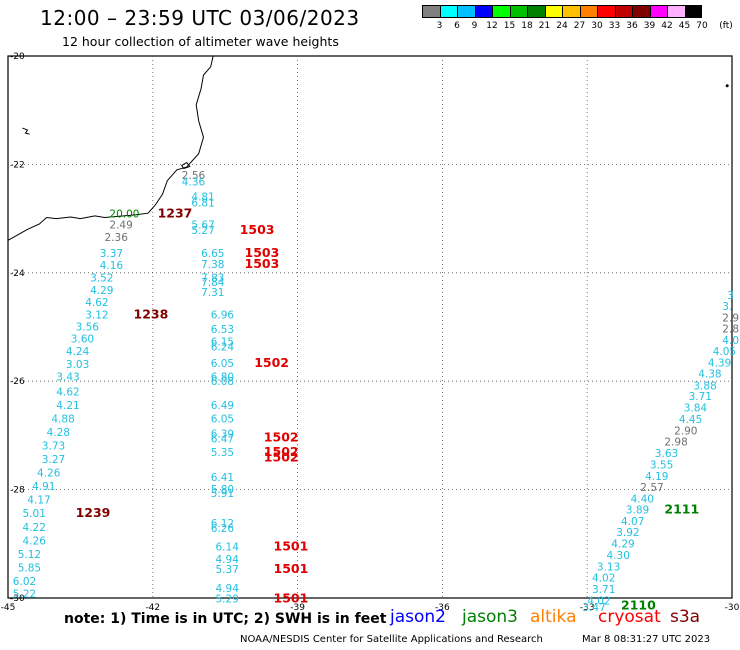 This screenshot has width=740, height=650. Describe the element at coordinates (202, 198) in the screenshot. I see `wave-height-label: 4.81` at that location.